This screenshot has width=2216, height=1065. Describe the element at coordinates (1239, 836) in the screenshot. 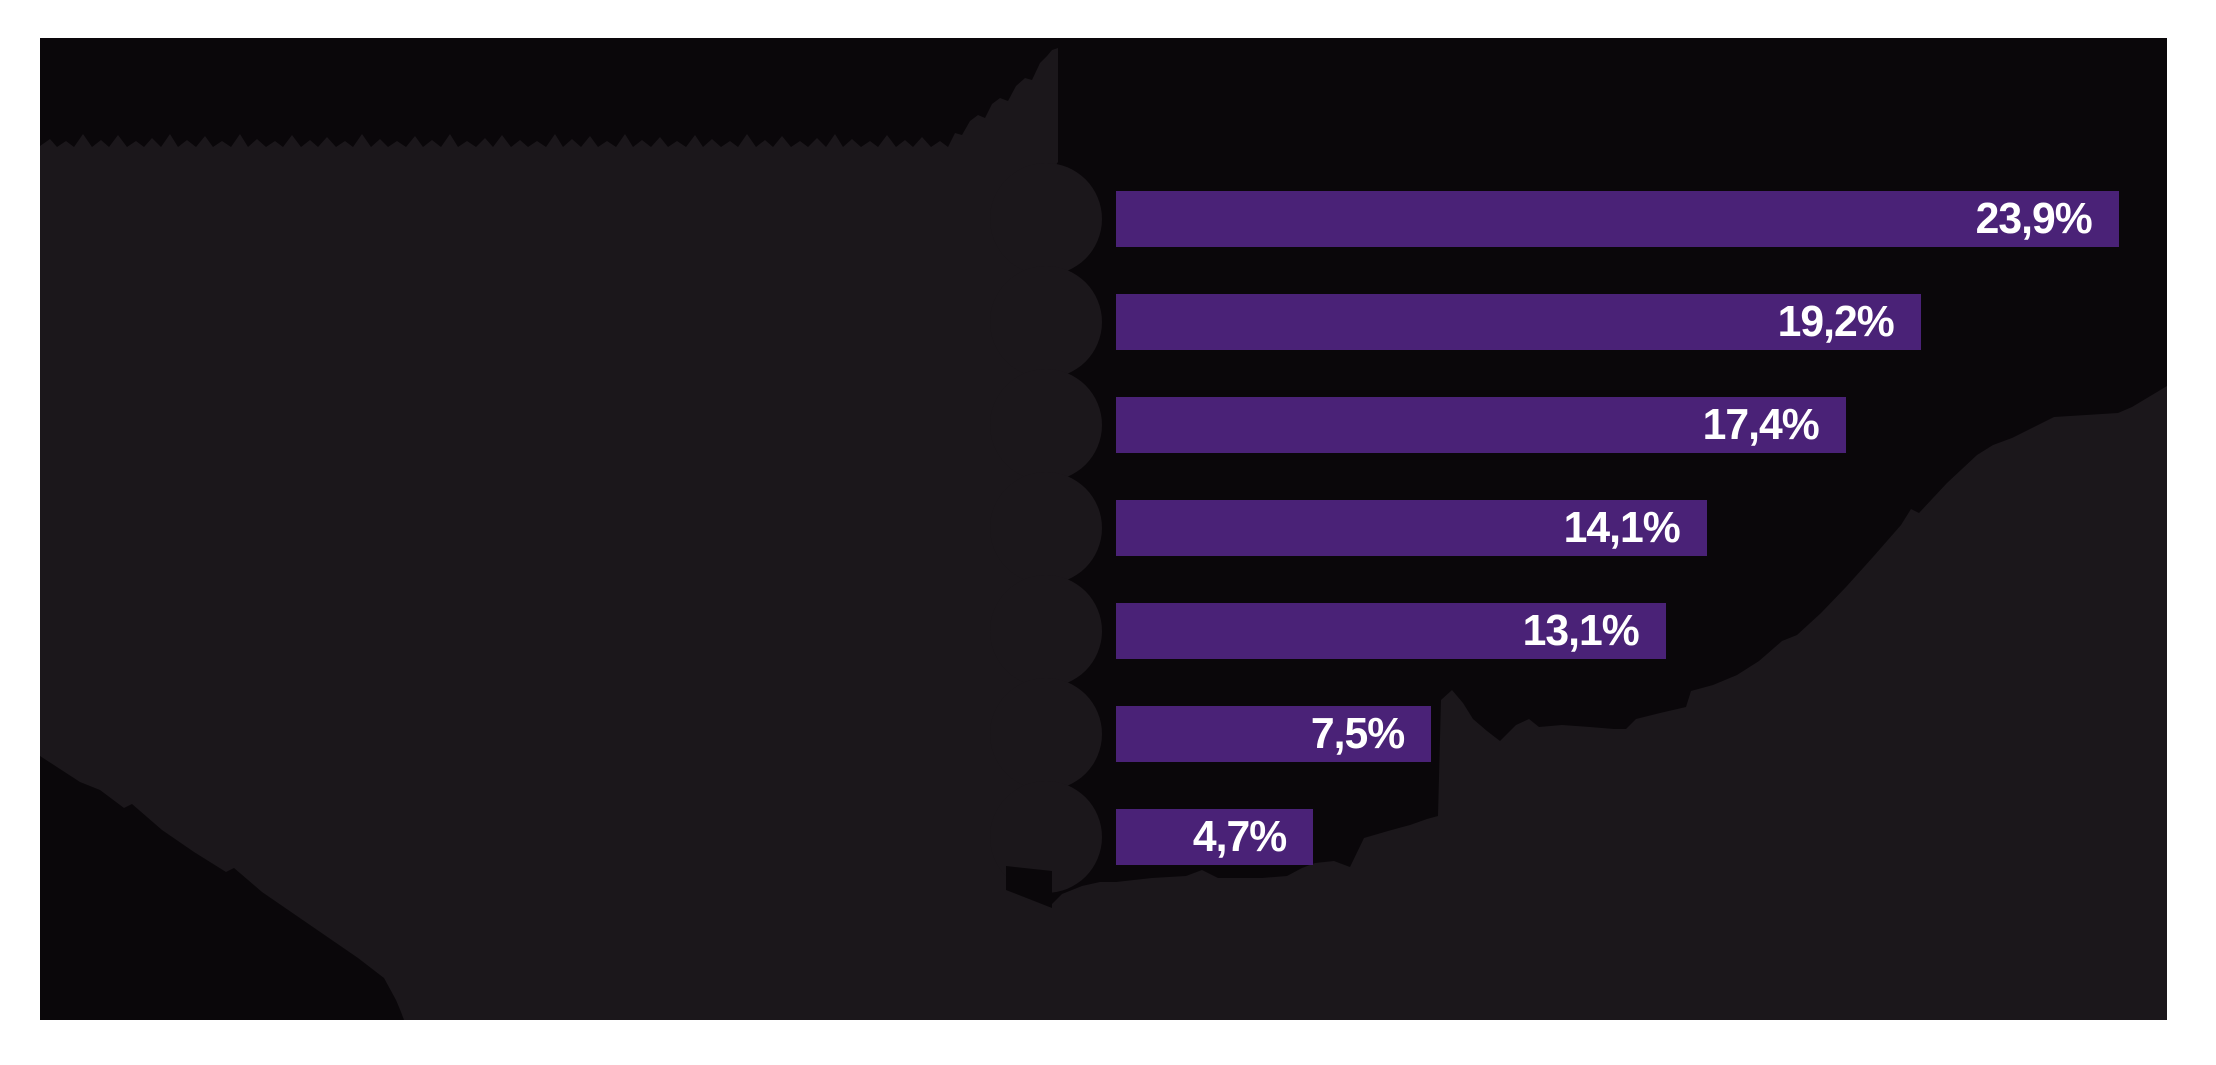

I see `bar-value-label: 4,7%` at that location.